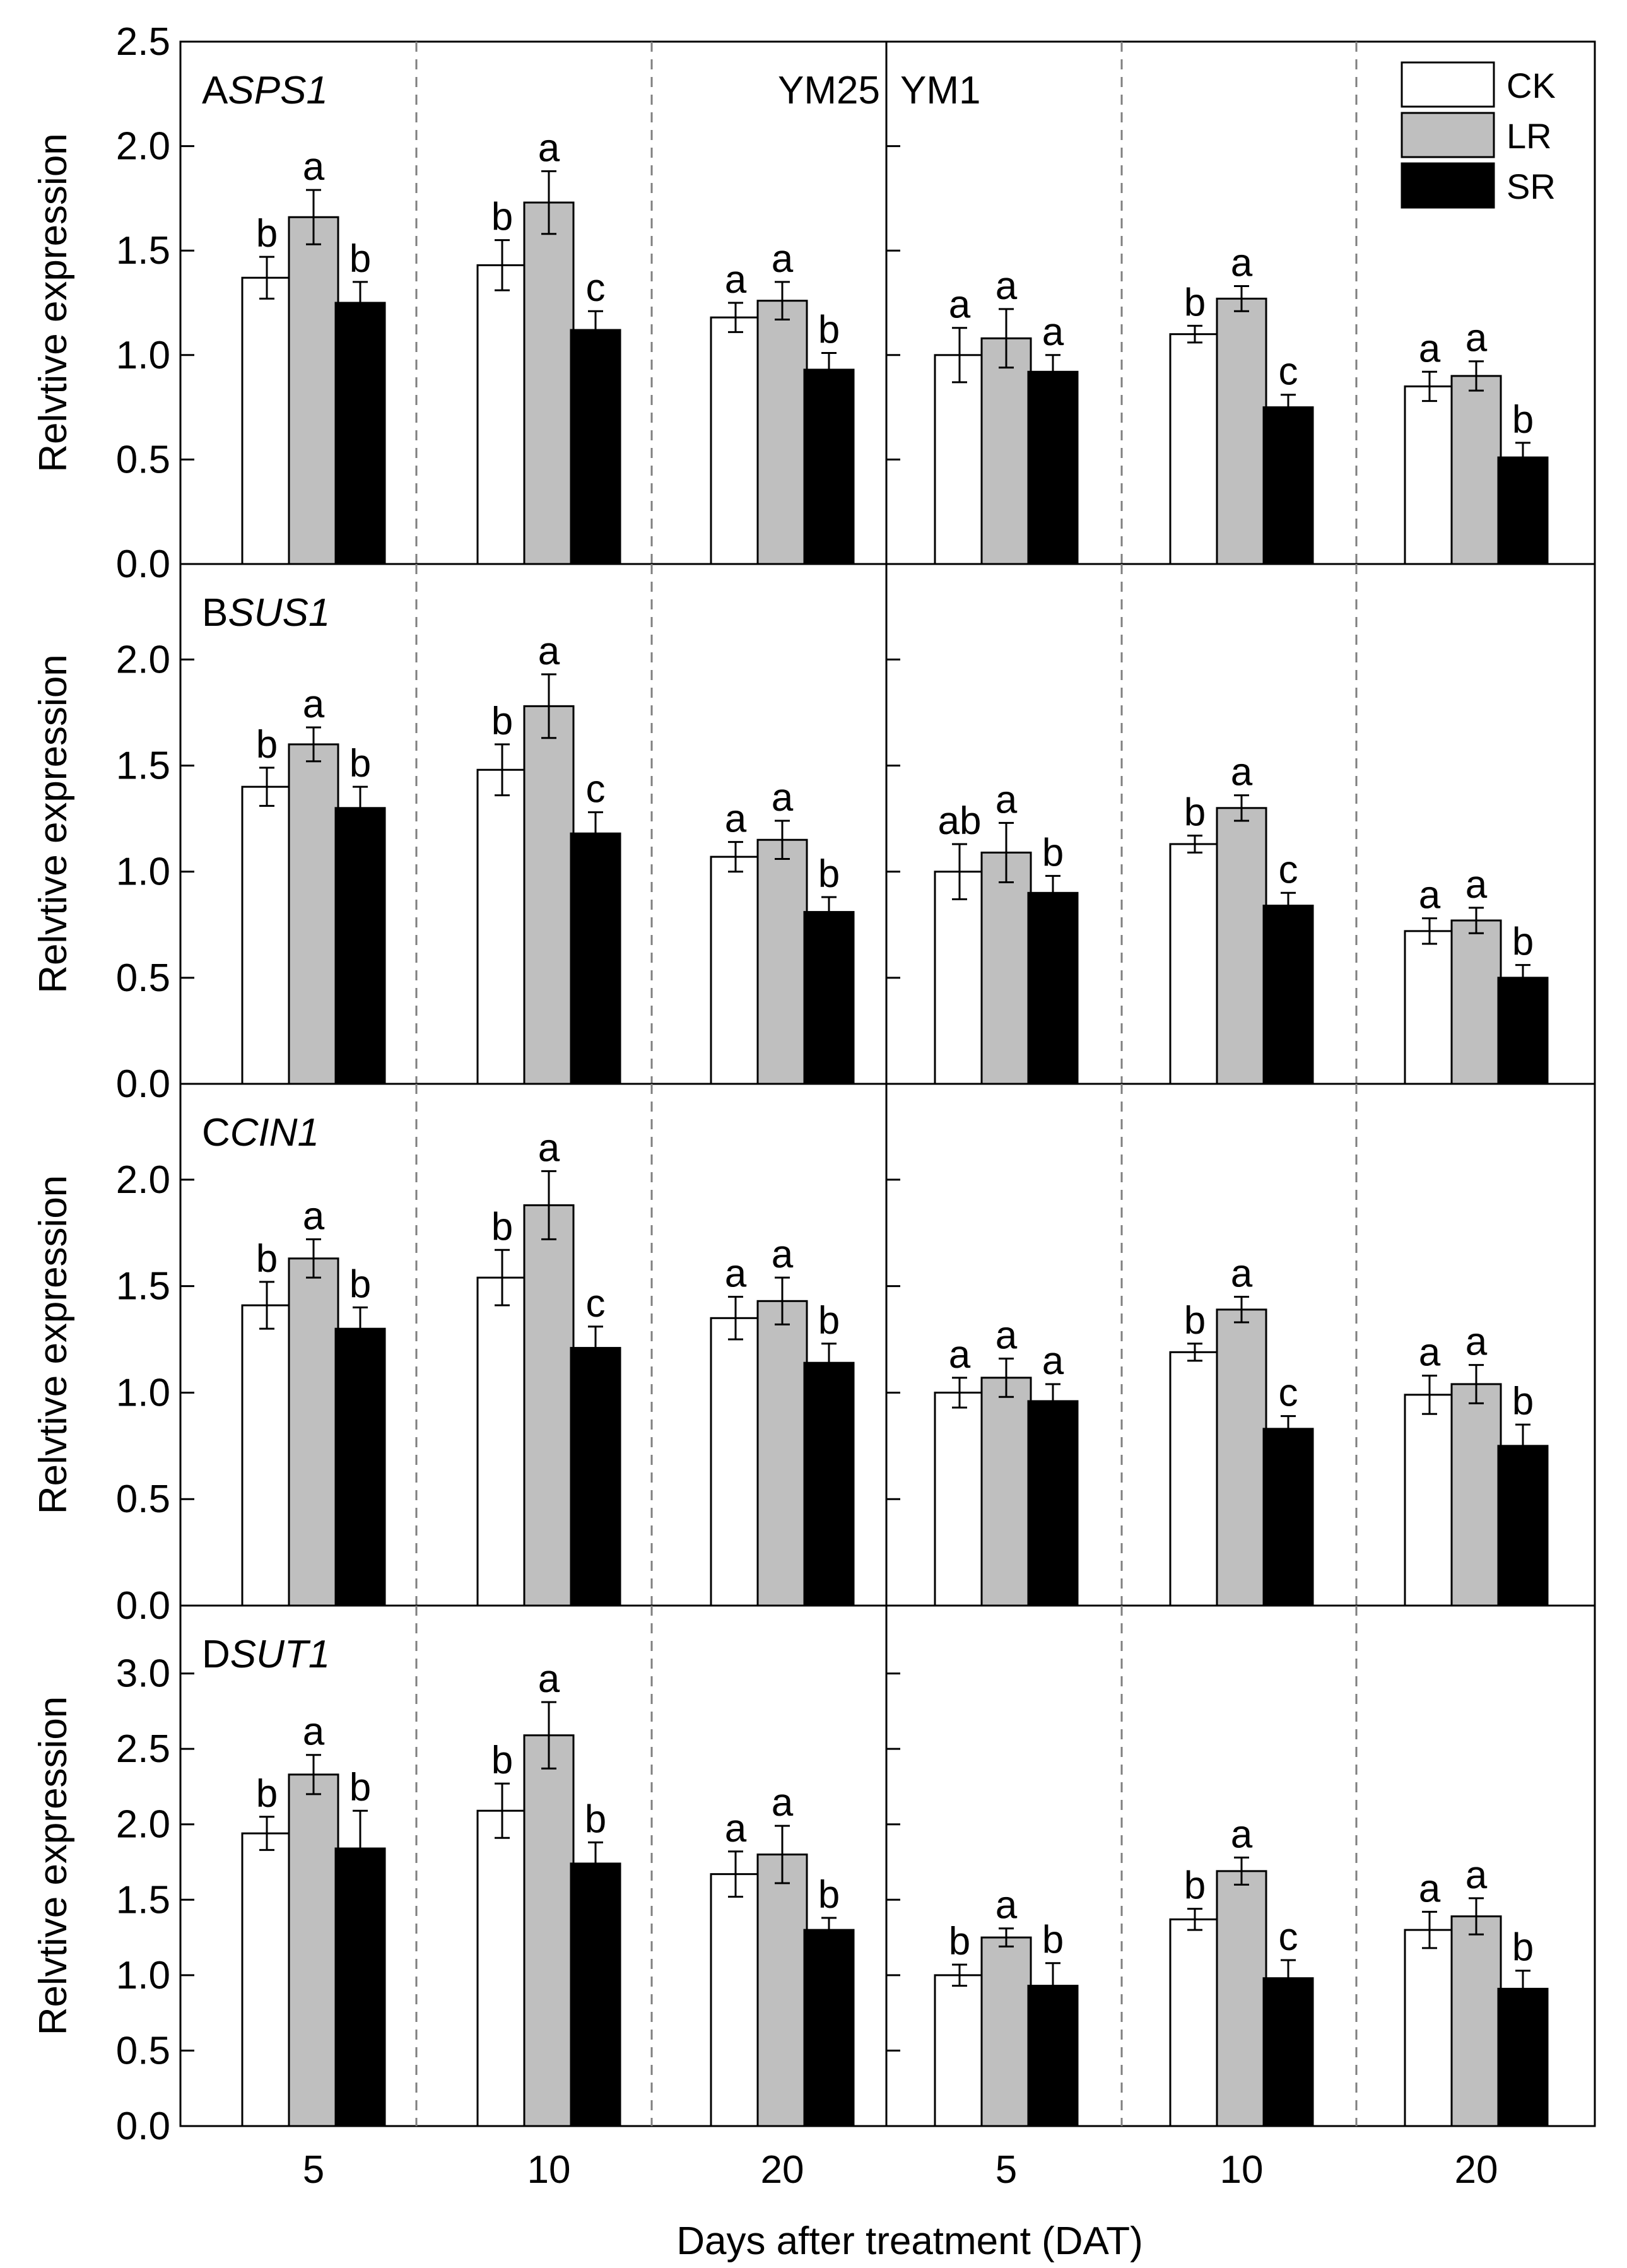 The image size is (1627, 2268). I want to click on bar-YM25-5-LR, so click(313, 1950).